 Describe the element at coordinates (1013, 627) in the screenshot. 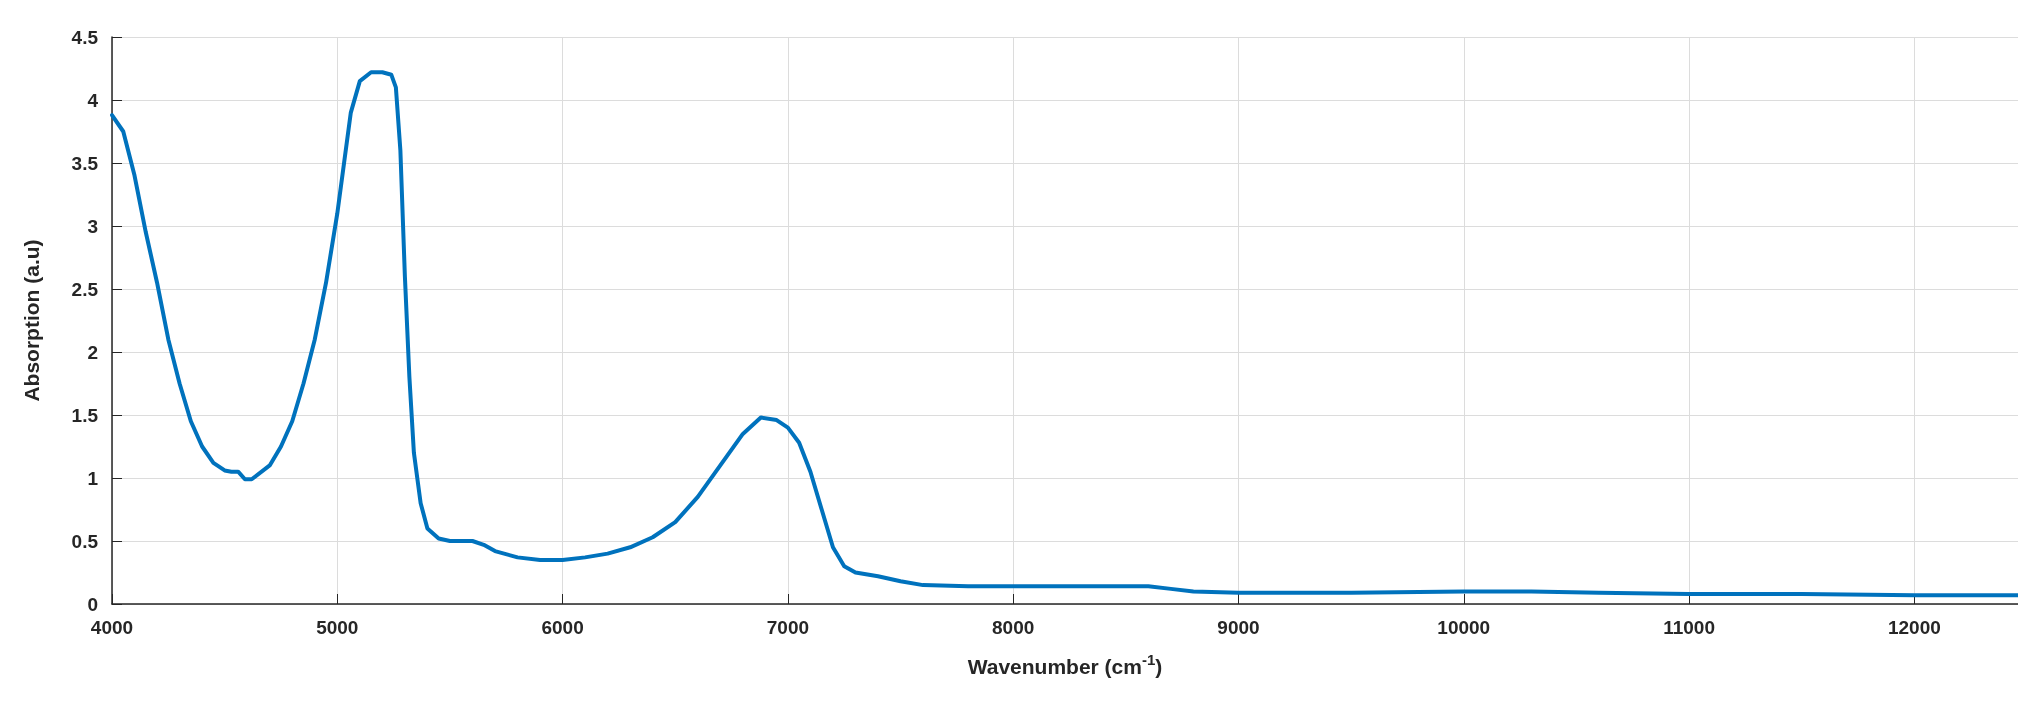

I see `x-tick-label: 8000` at that location.